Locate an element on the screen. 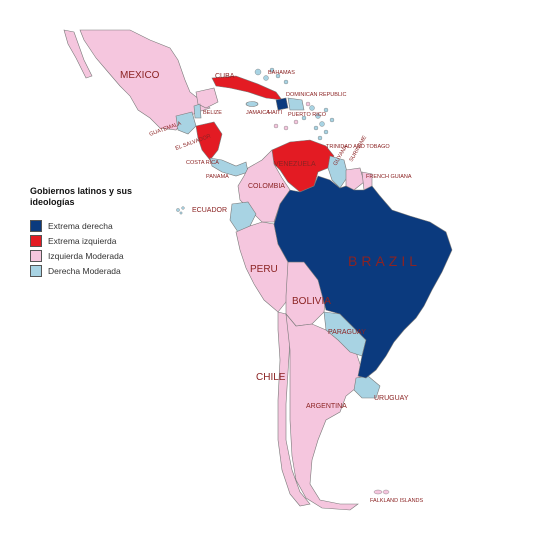 This screenshot has height=539, width=545. venezuela-region is located at coordinates (303, 166).